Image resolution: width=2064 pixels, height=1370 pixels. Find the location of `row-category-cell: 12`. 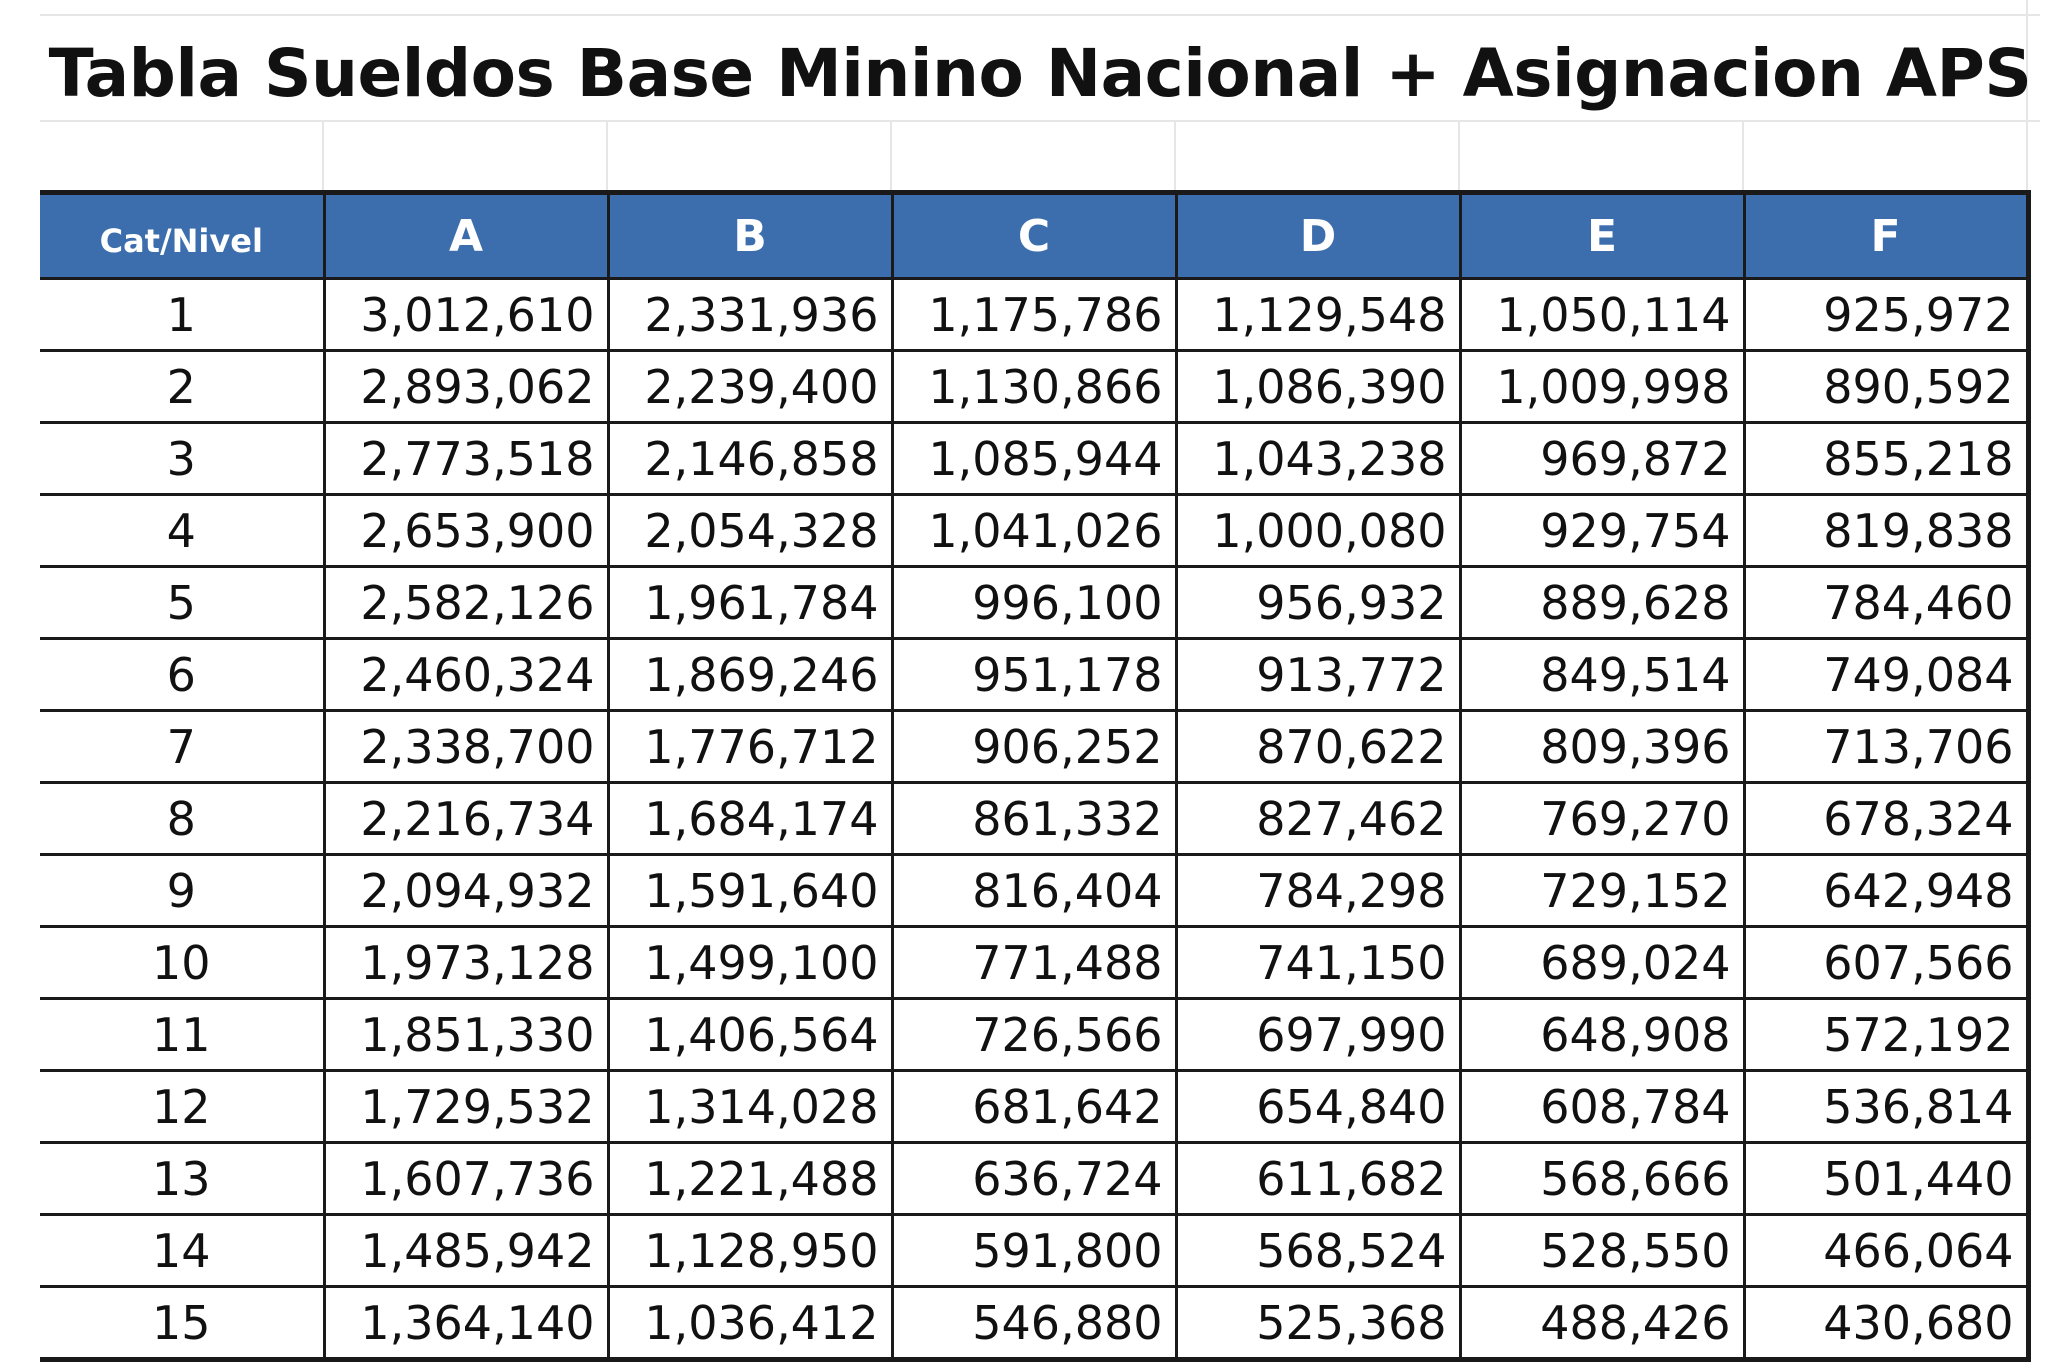

row-category-cell: 12 is located at coordinates (182, 1107).